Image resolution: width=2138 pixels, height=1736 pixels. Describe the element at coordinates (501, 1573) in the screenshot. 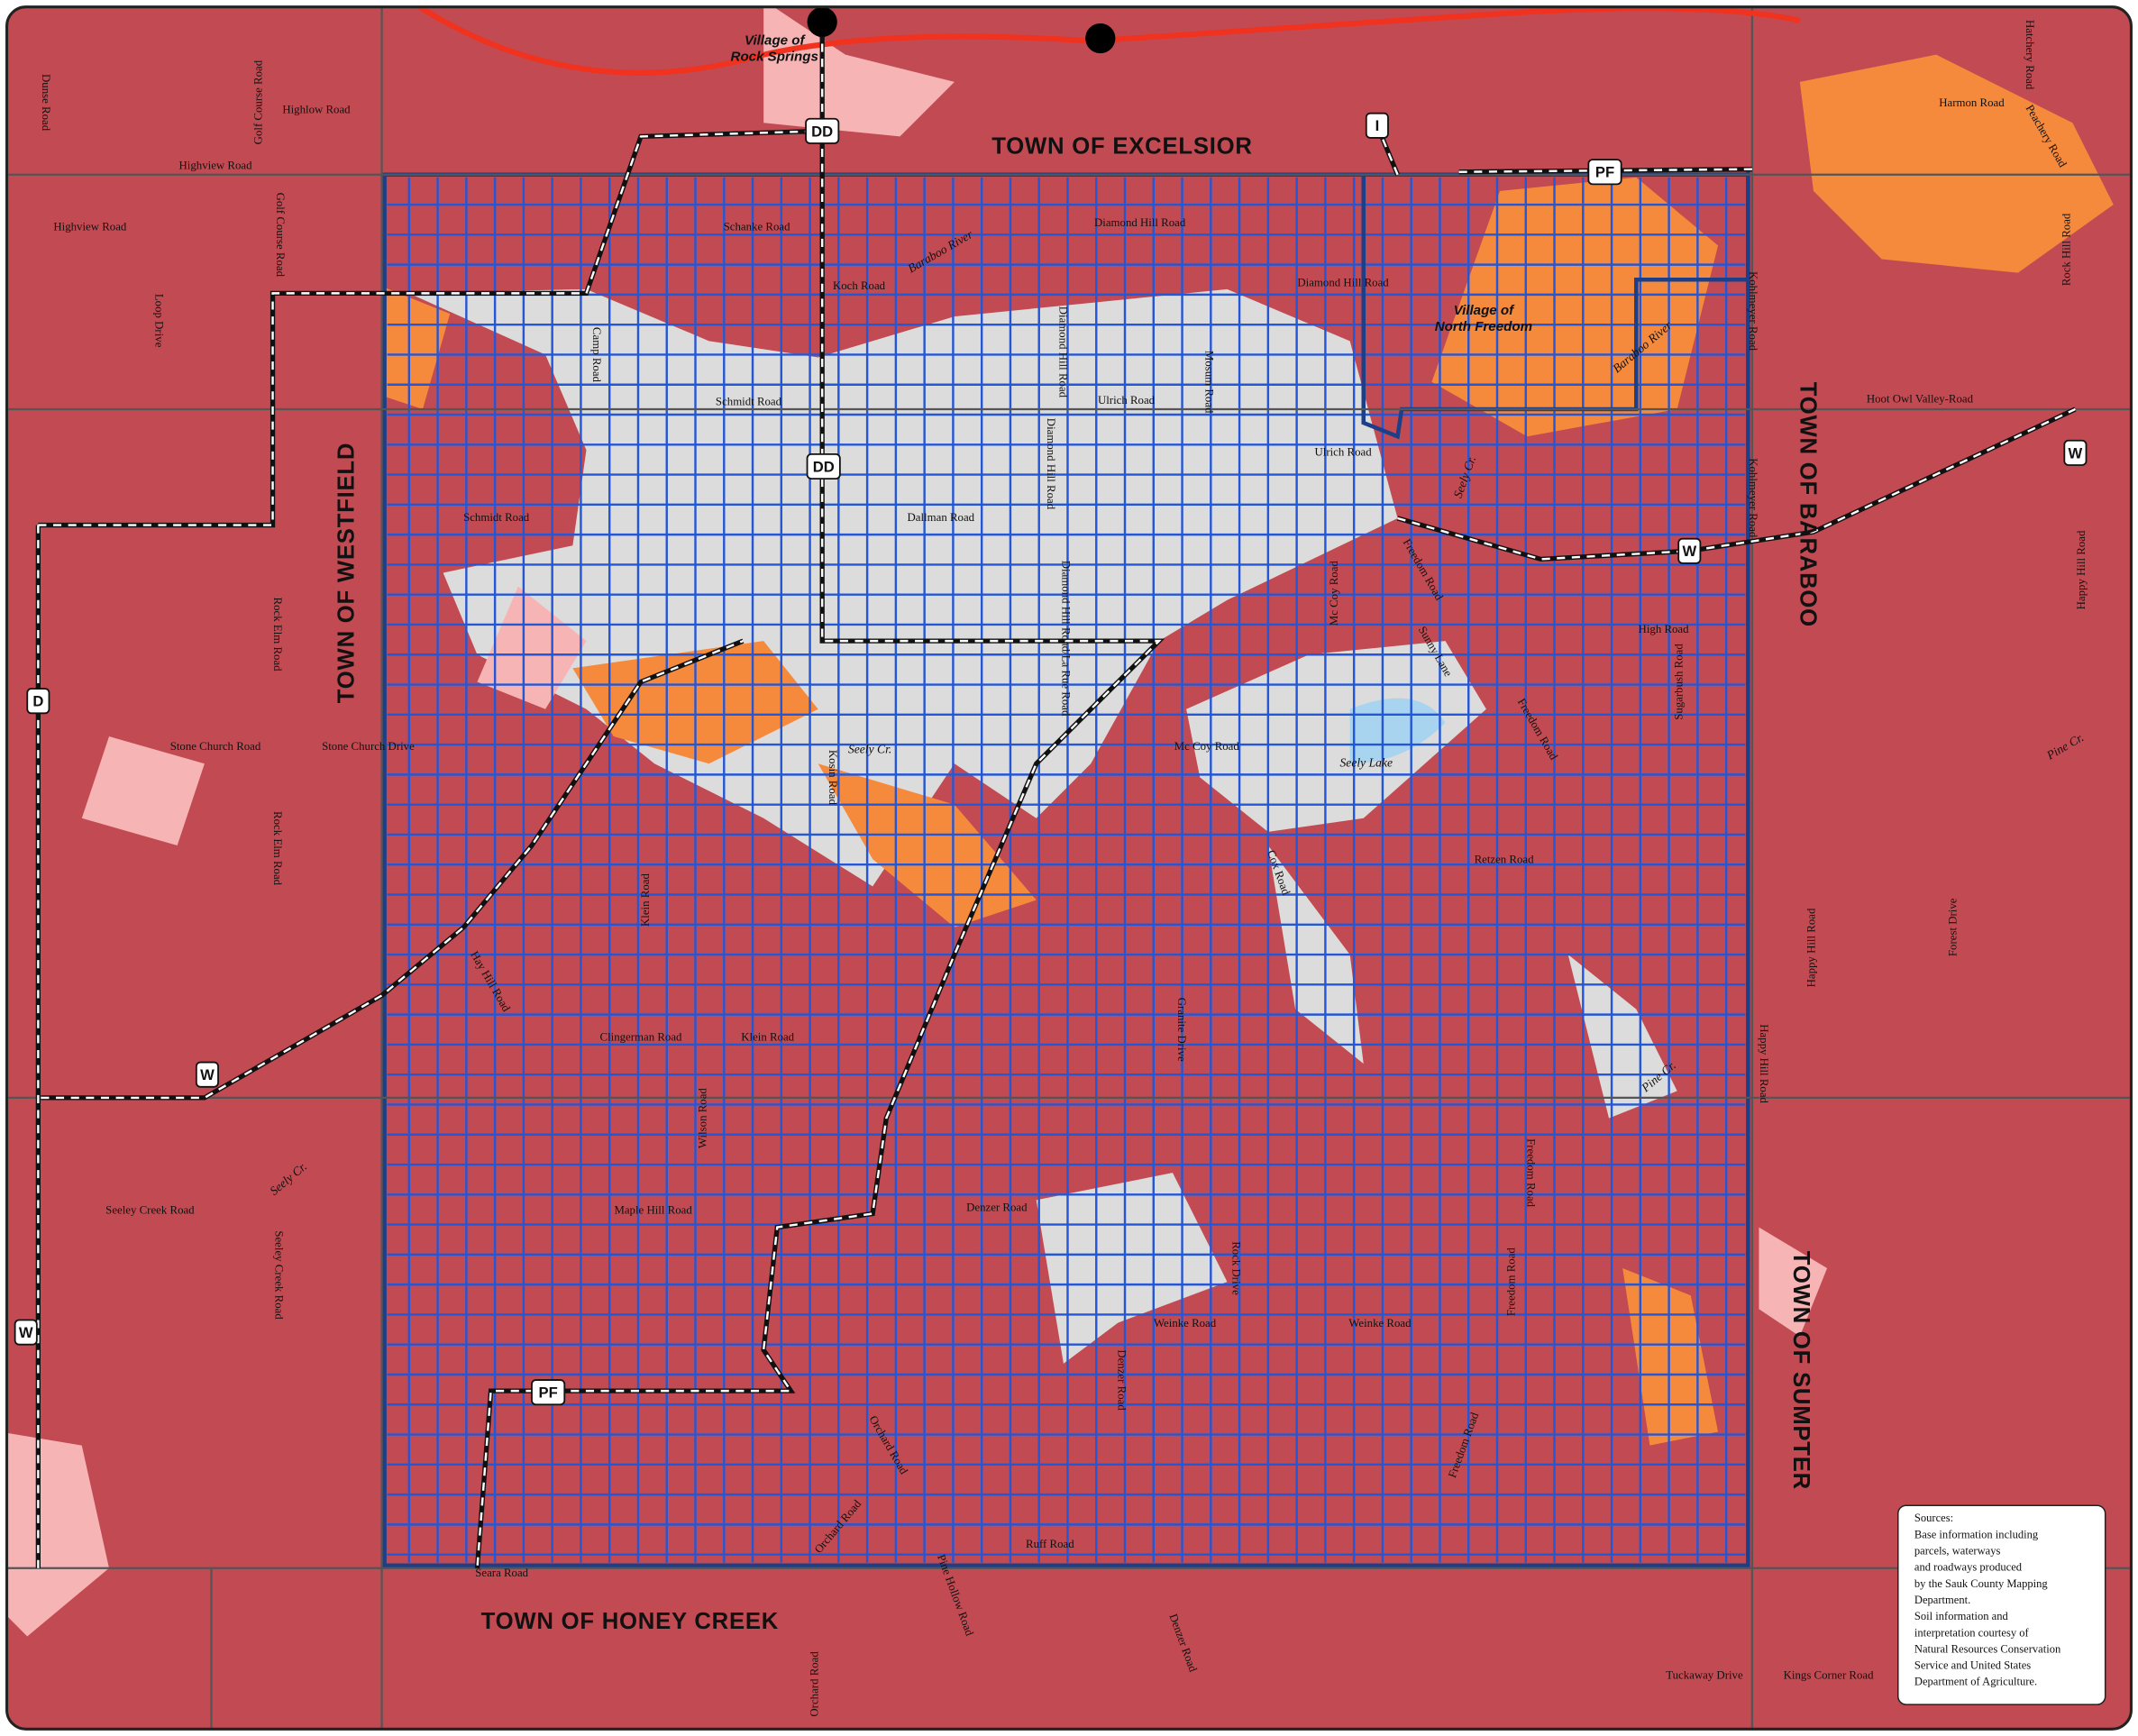

I see `road-label: Seara Road` at that location.